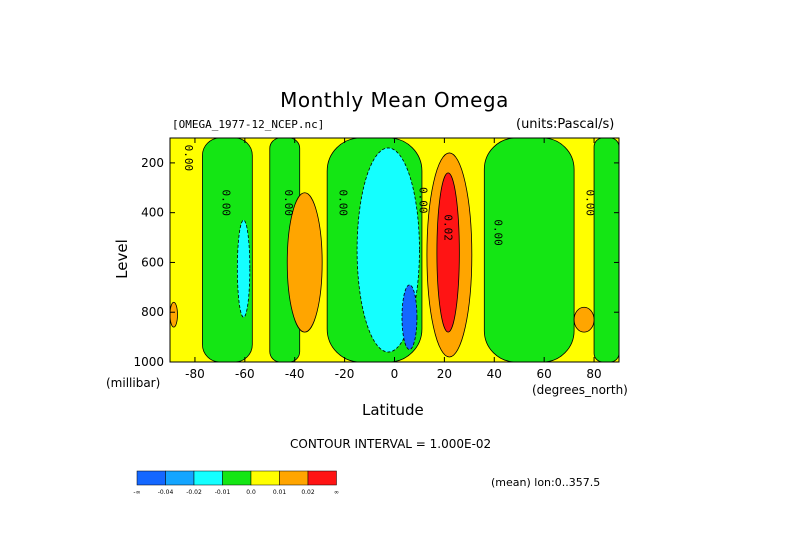 The height and width of the screenshot is (558, 789). Describe the element at coordinates (391, 444) in the screenshot. I see `contour-interval-note: CONTOUR INTERVAL = 1.000E-02` at that location.